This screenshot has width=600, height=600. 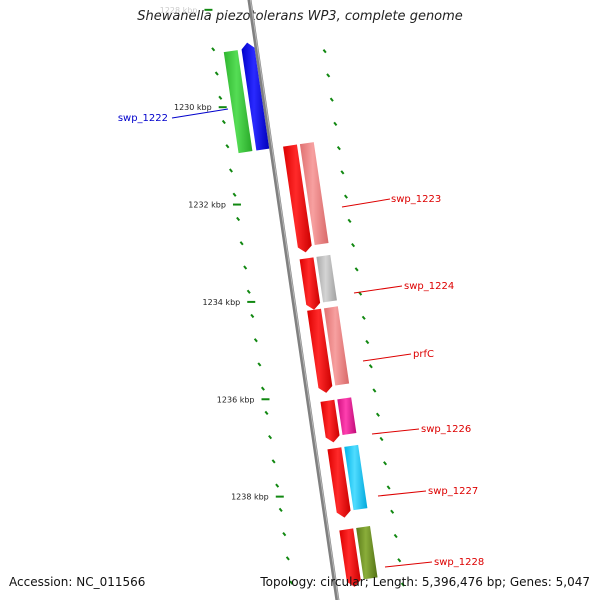 I want to click on genes-label: Genes:, so click(x=530, y=582).